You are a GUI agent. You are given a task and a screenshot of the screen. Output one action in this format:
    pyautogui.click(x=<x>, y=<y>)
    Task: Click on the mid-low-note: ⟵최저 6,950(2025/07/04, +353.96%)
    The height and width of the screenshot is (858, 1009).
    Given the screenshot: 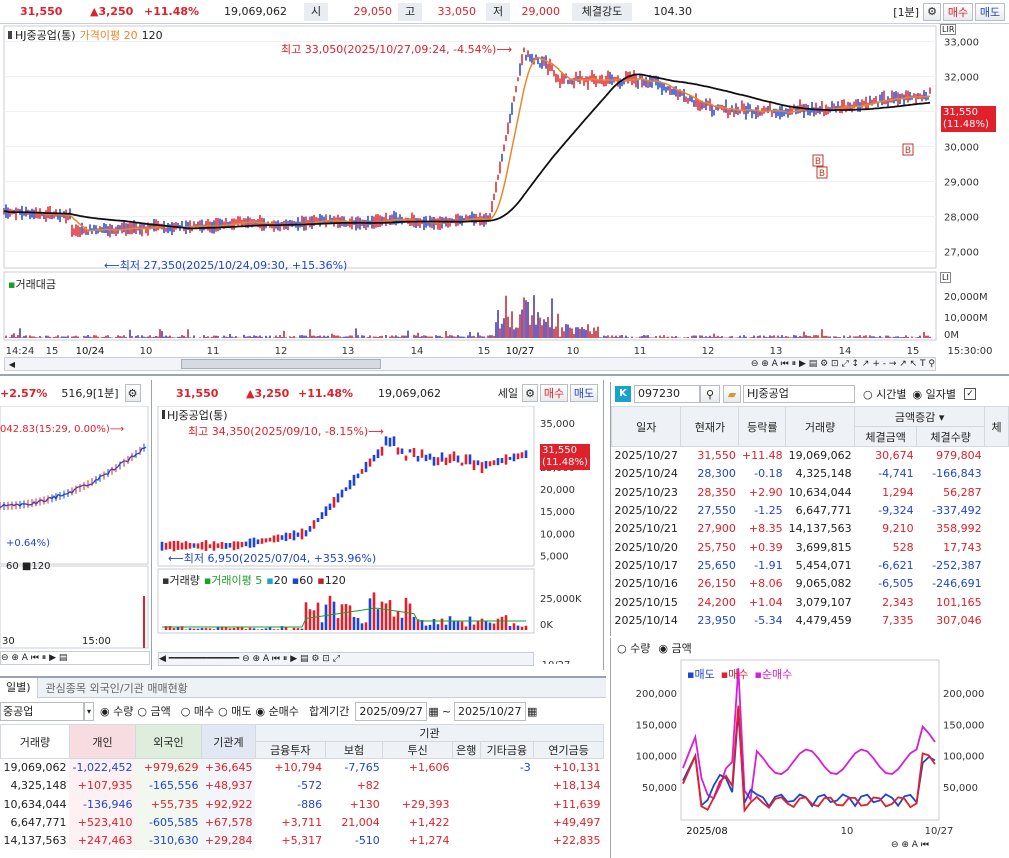 What is the action you would take?
    pyautogui.click(x=272, y=558)
    